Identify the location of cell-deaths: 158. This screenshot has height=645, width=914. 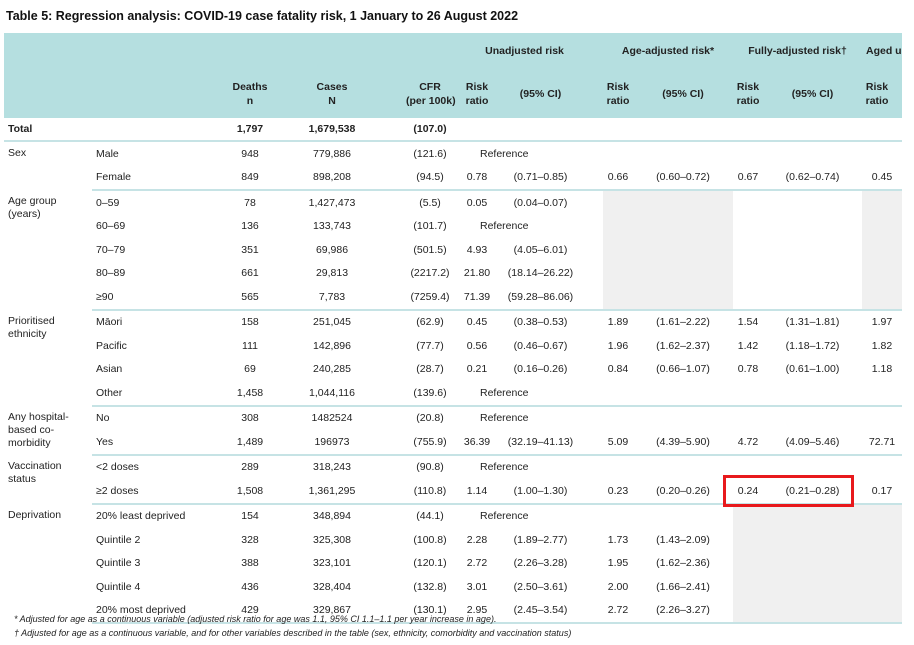
(250, 322).